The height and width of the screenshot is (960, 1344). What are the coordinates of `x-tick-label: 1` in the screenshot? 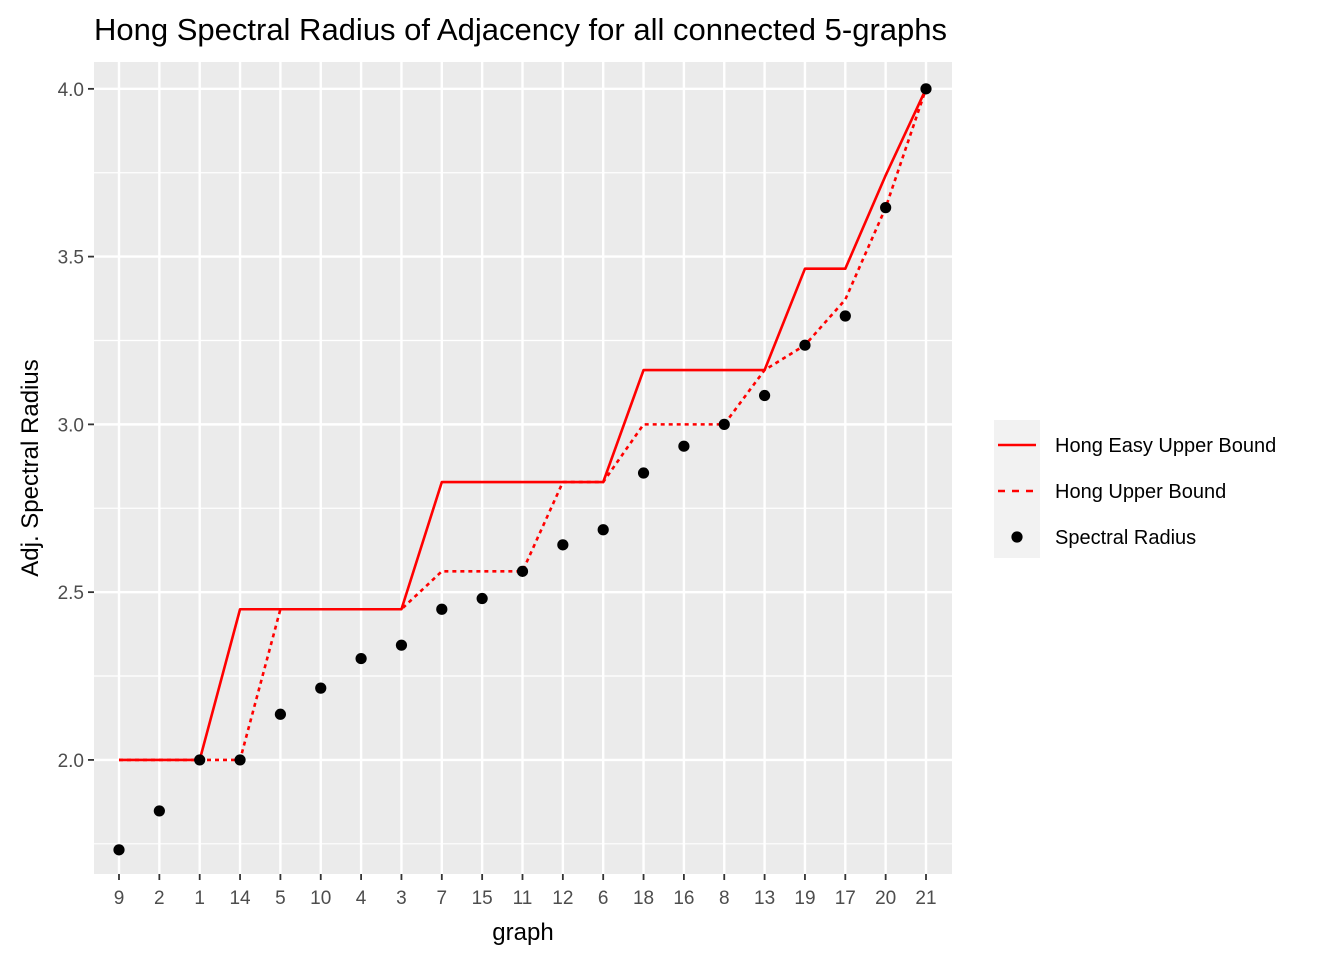 It's located at (199, 898).